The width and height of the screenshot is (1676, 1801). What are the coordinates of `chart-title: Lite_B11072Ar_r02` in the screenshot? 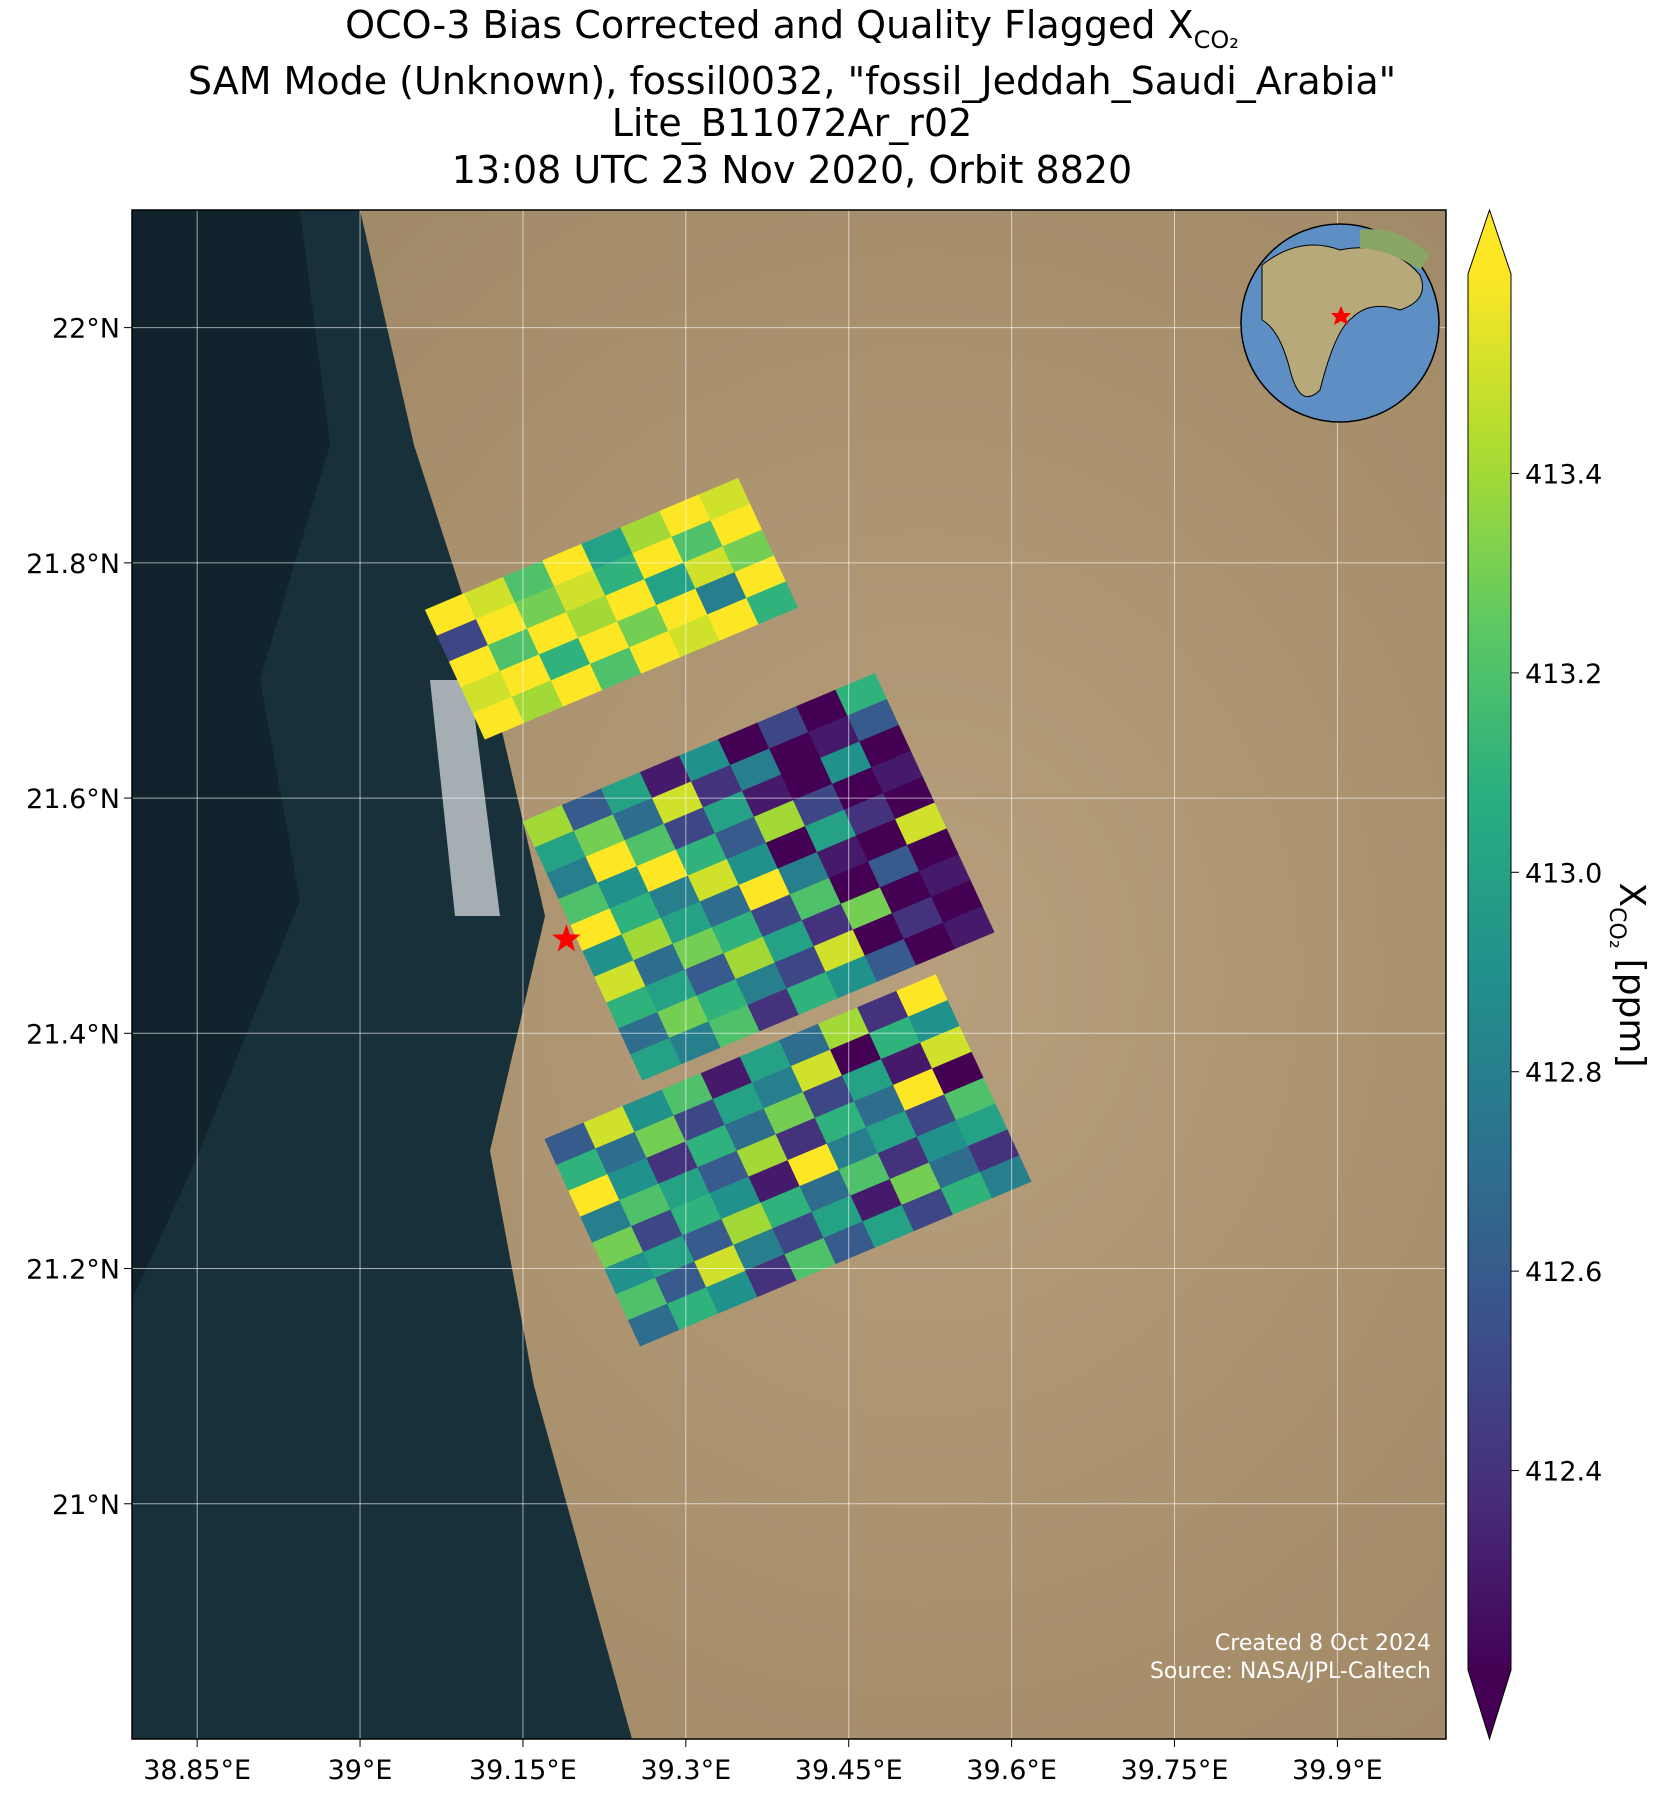 It's located at (792, 123).